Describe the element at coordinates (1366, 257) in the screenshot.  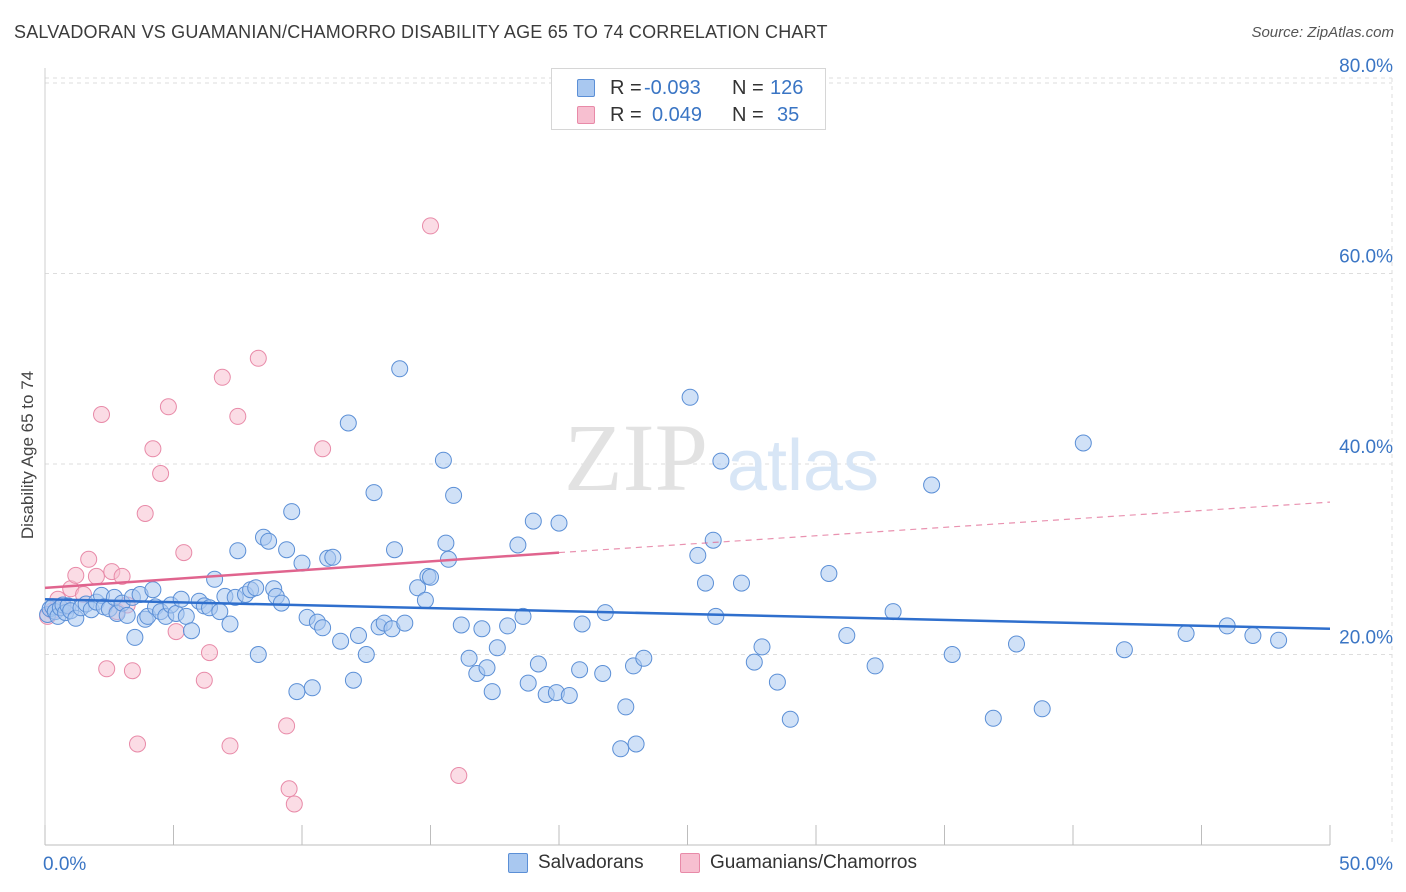
I see `y-tick-label: 60.0%` at that location.